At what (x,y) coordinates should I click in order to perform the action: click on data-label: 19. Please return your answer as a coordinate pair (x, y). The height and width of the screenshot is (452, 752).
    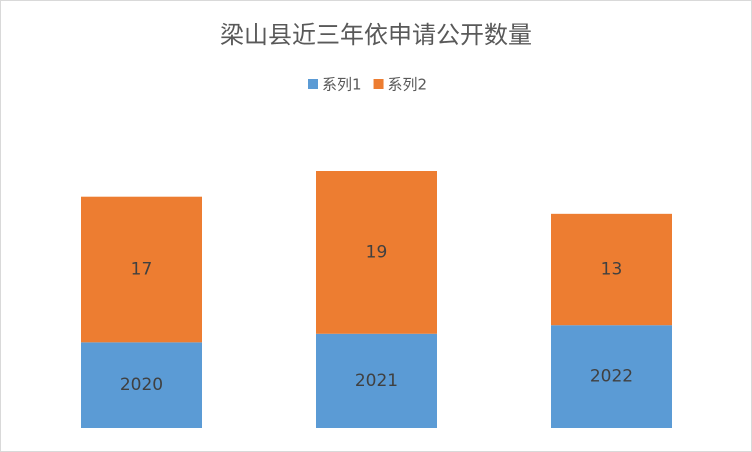
    Looking at the image, I should click on (377, 252).